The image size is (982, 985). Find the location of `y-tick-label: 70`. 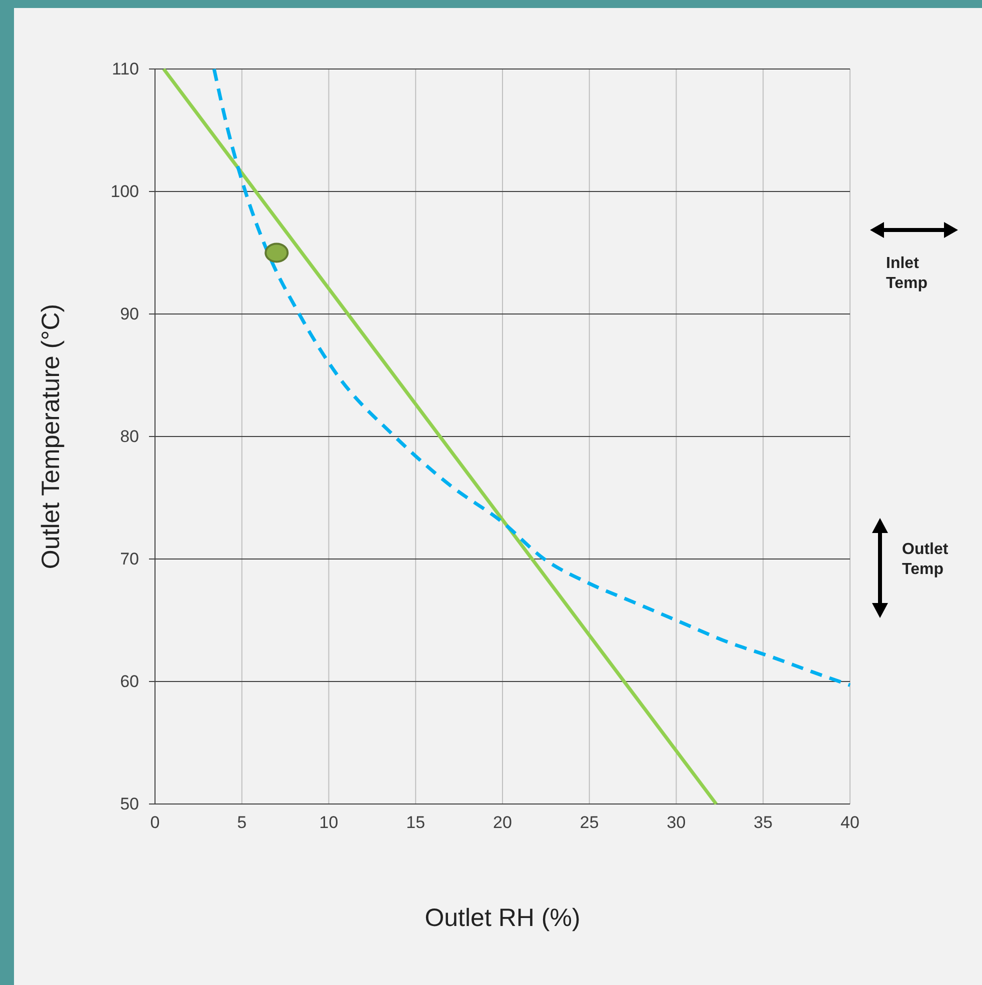

y-tick-label: 70 is located at coordinates (129, 558).